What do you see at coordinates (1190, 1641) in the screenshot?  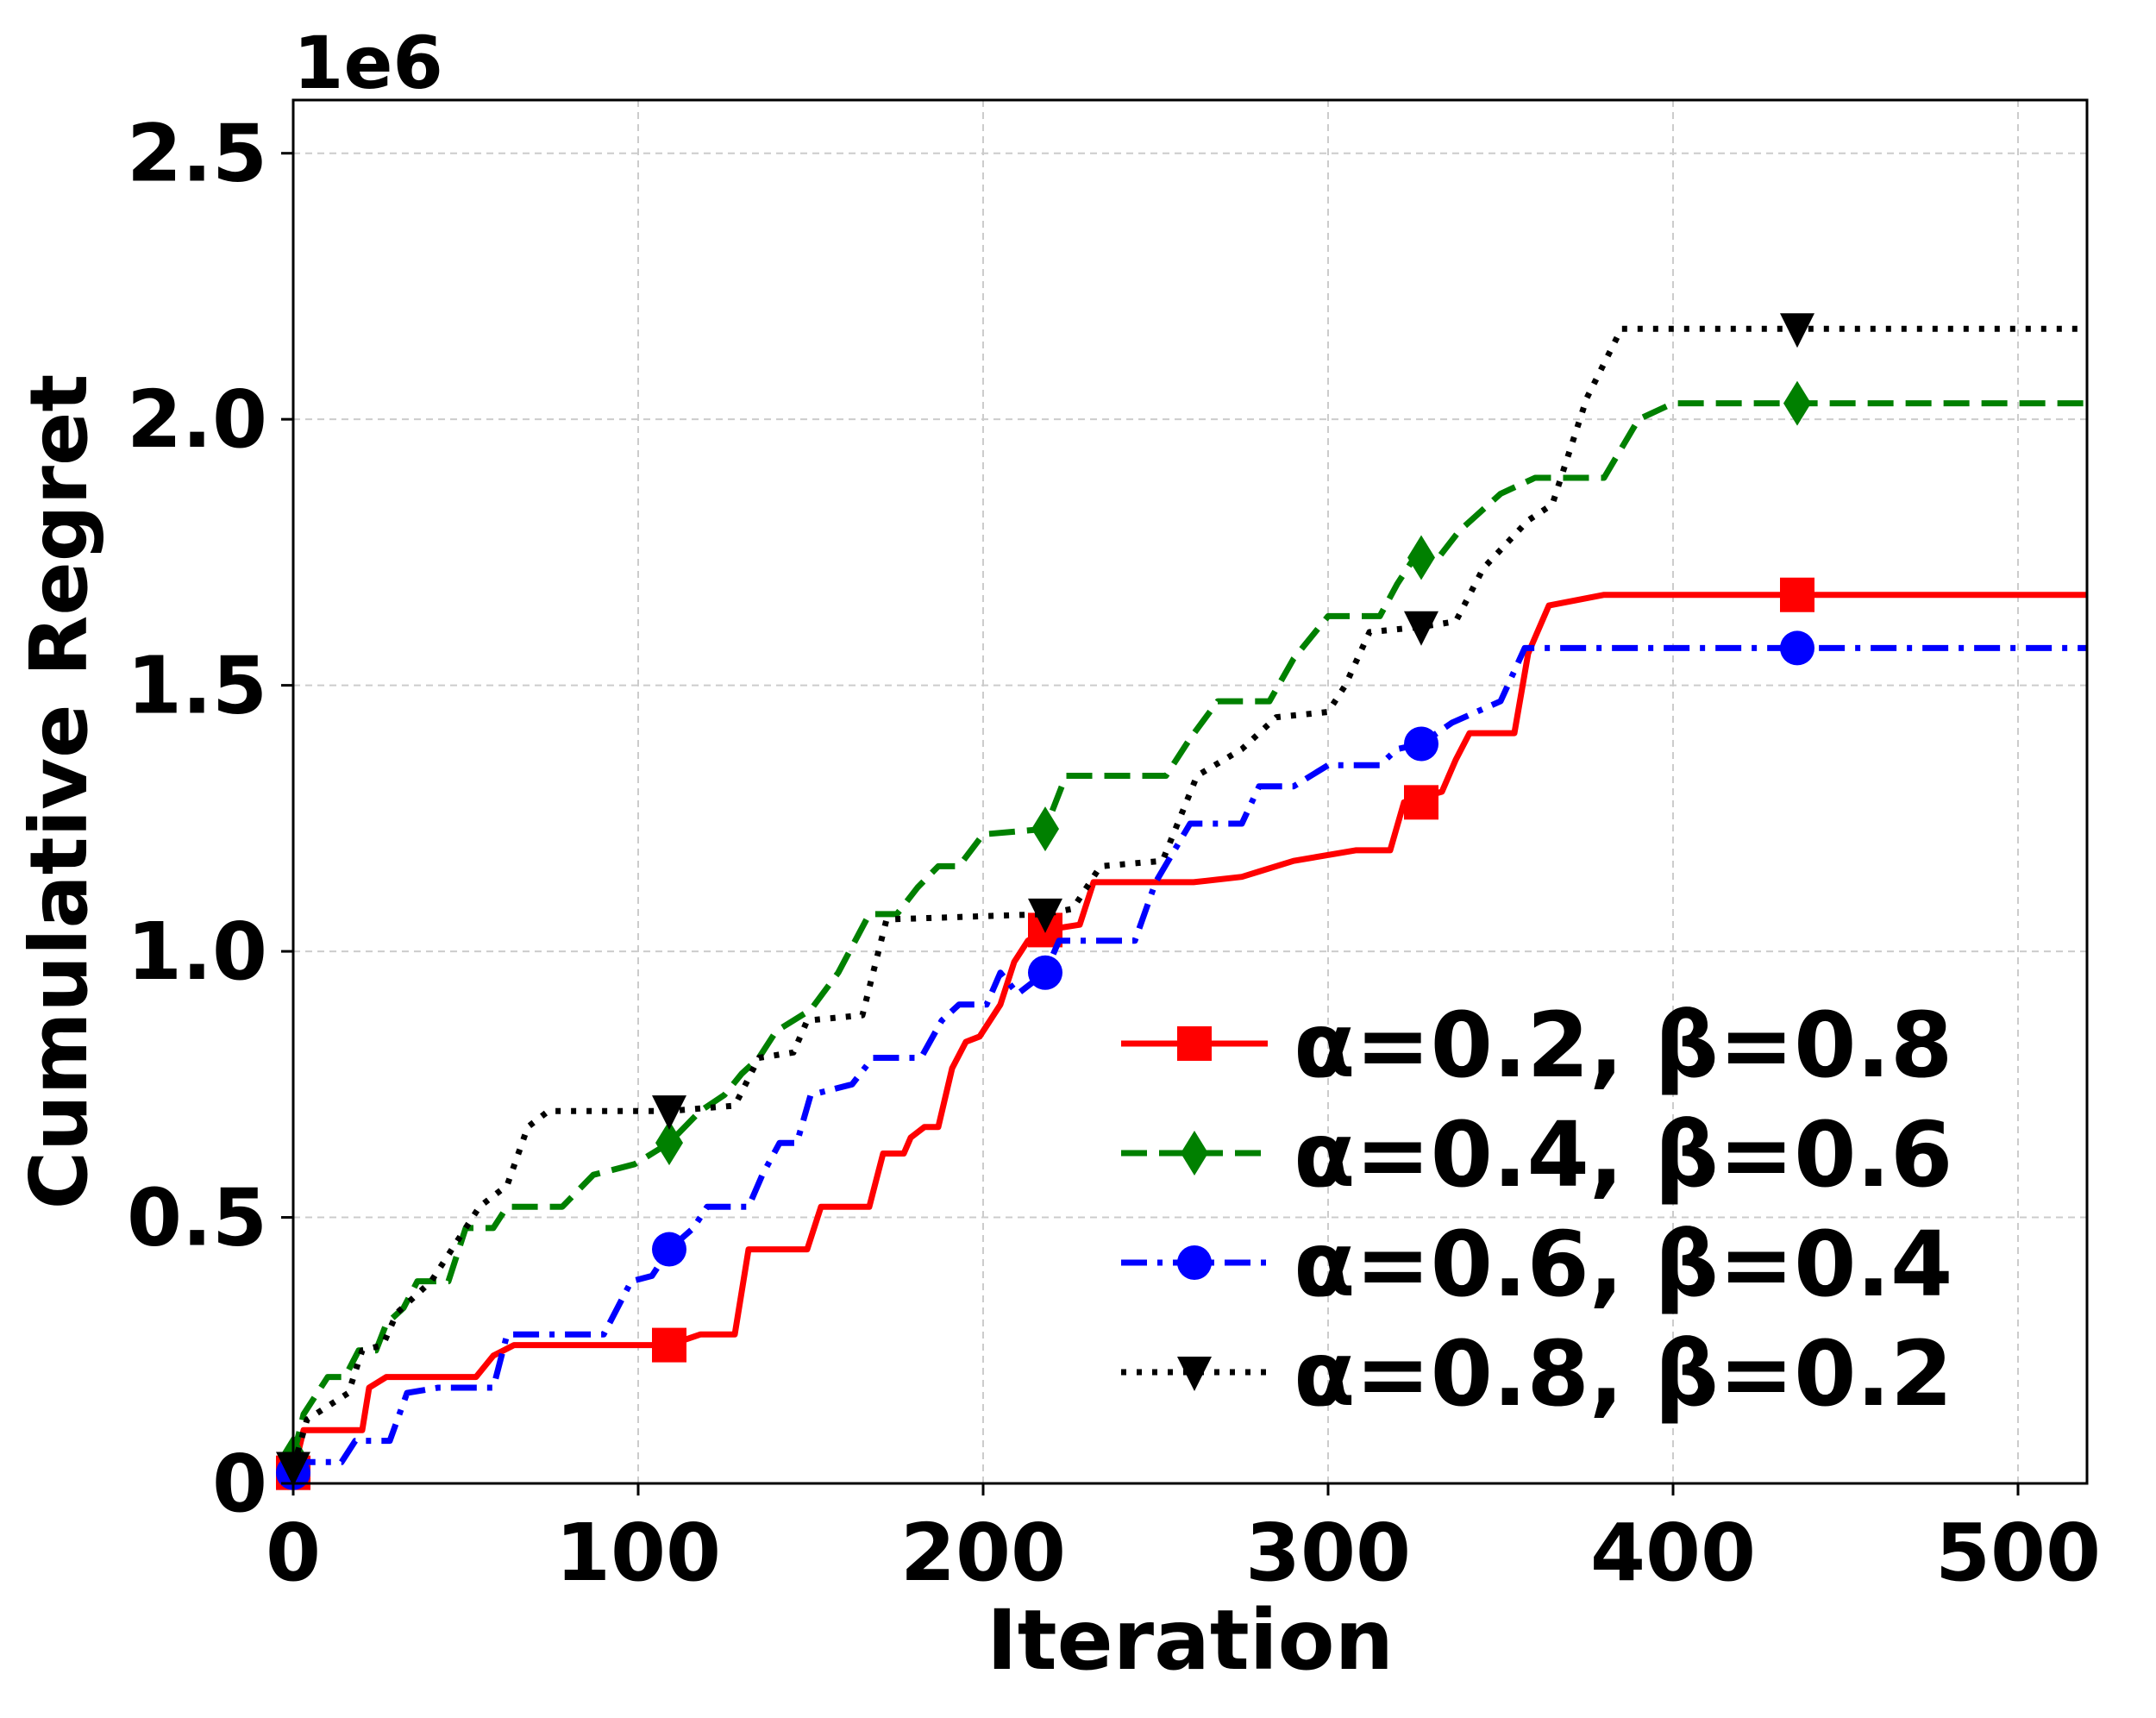 I see `x-axis-label: Iteration` at bounding box center [1190, 1641].